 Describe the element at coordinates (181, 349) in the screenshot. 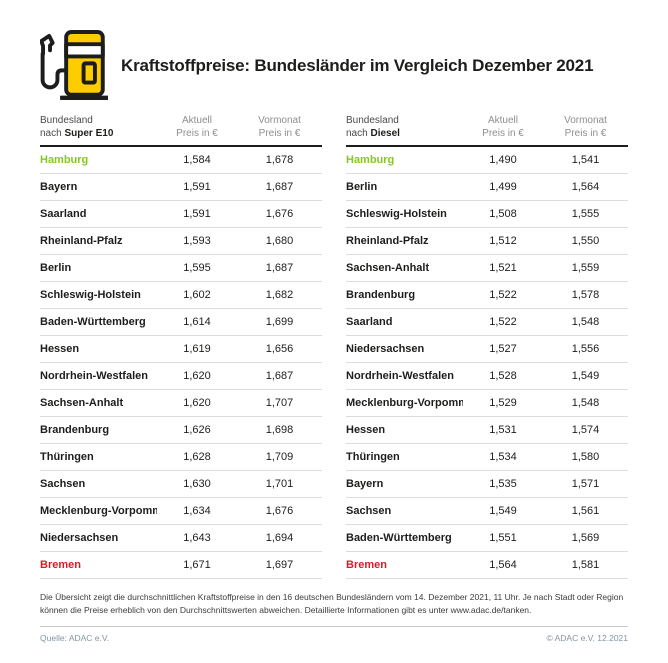

I see `table-row: Hessen 1,619 1,656` at that location.